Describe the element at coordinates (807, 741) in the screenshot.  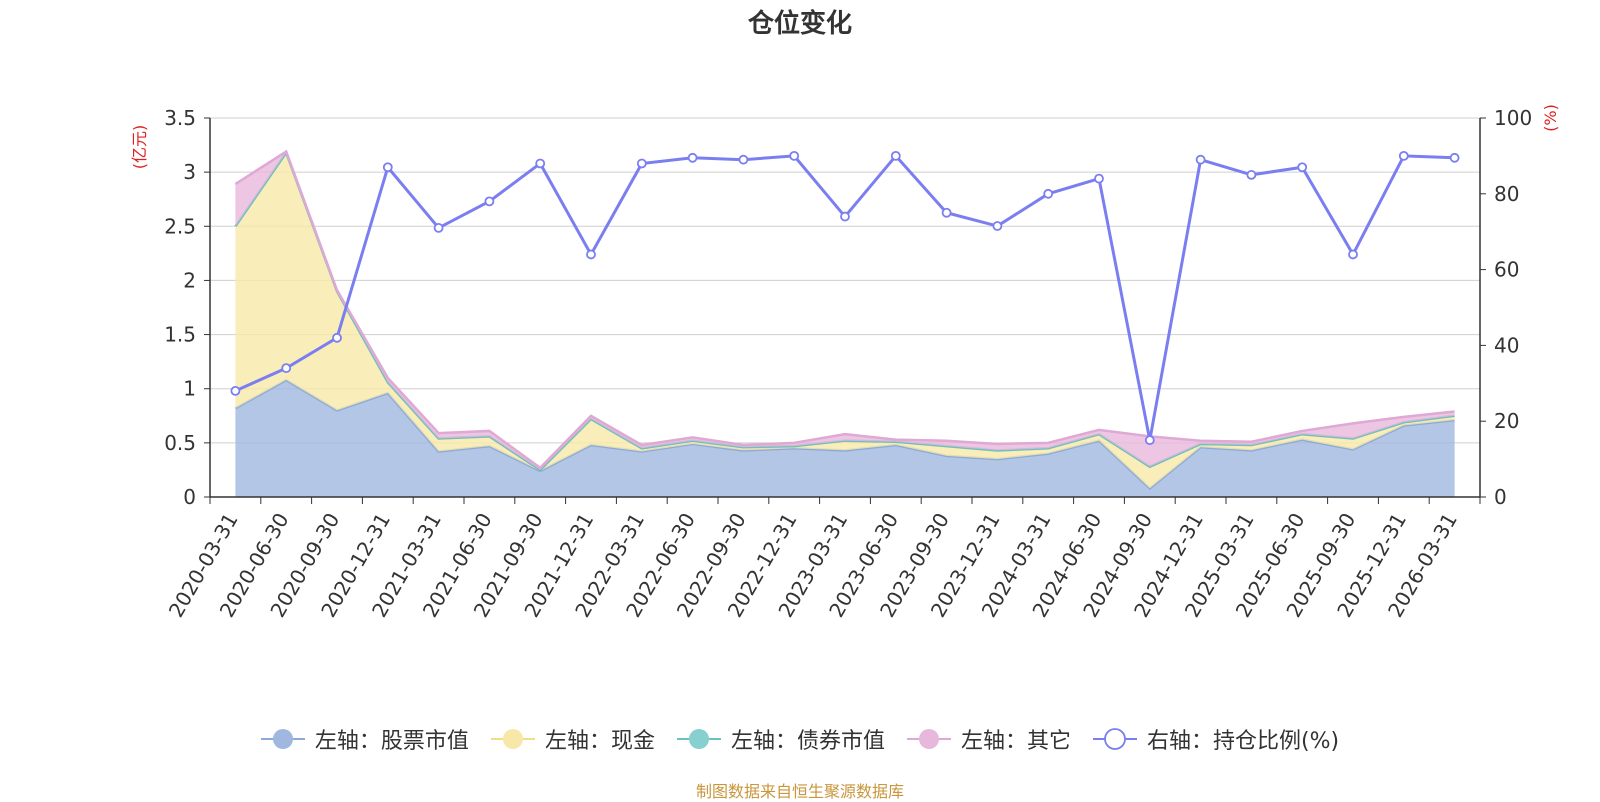
I see `legend-label: 左轴：债券市值` at that location.